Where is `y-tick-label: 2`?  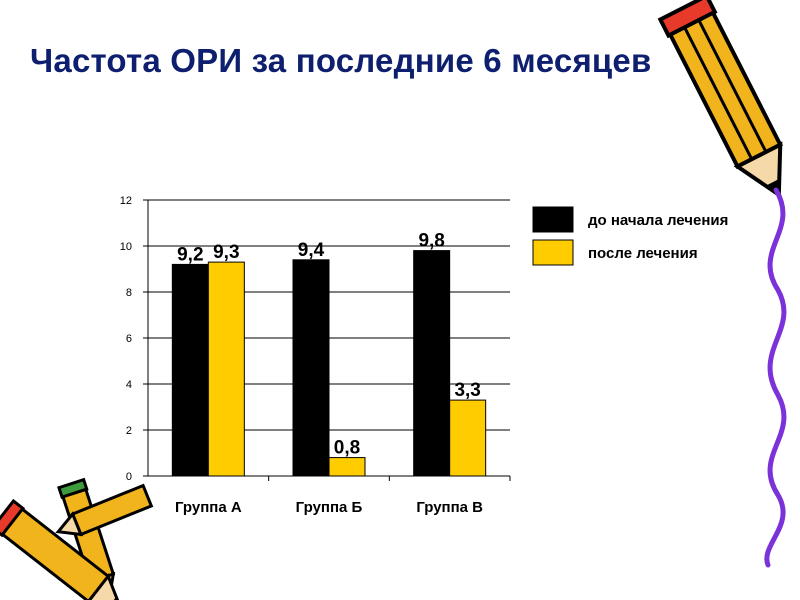 y-tick-label: 2 is located at coordinates (129, 431).